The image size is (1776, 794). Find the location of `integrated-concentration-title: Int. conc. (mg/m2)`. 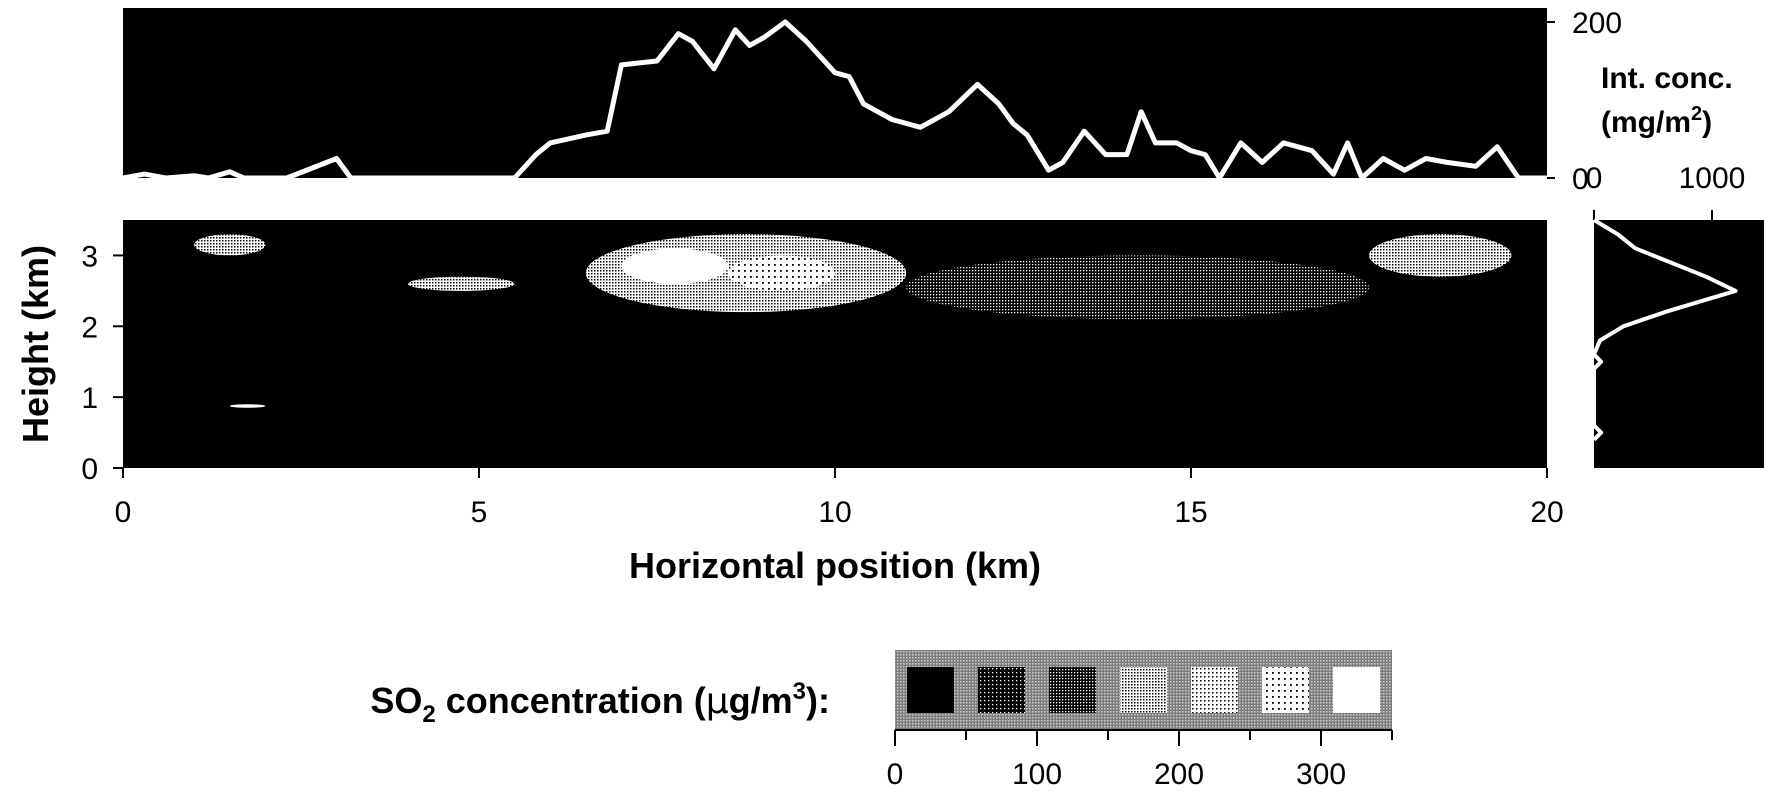

integrated-concentration-title: Int. conc. (mg/m2) is located at coordinates (1667, 100).